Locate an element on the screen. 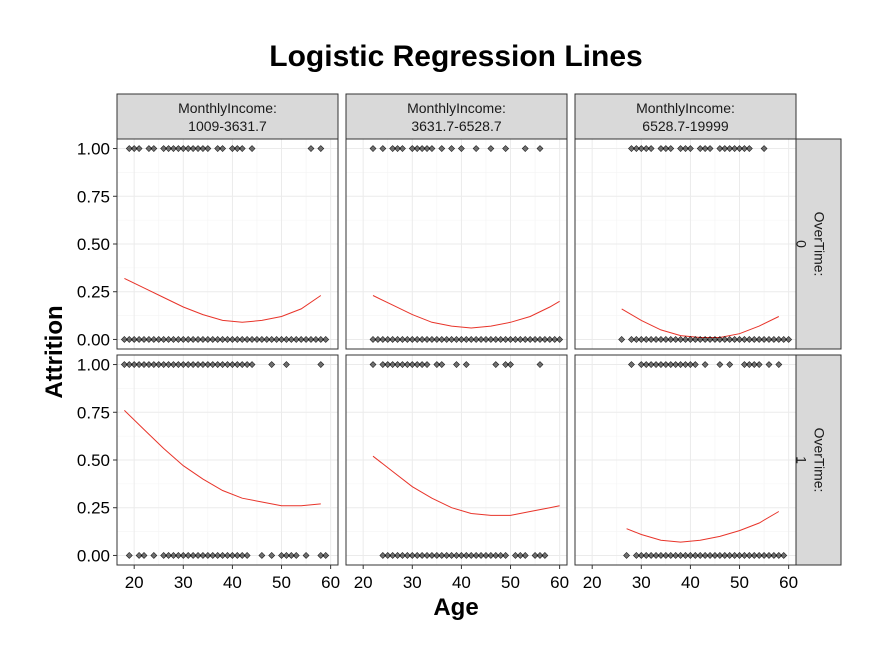 This screenshot has width=883, height=662. panel-series is located at coordinates (225, 244).